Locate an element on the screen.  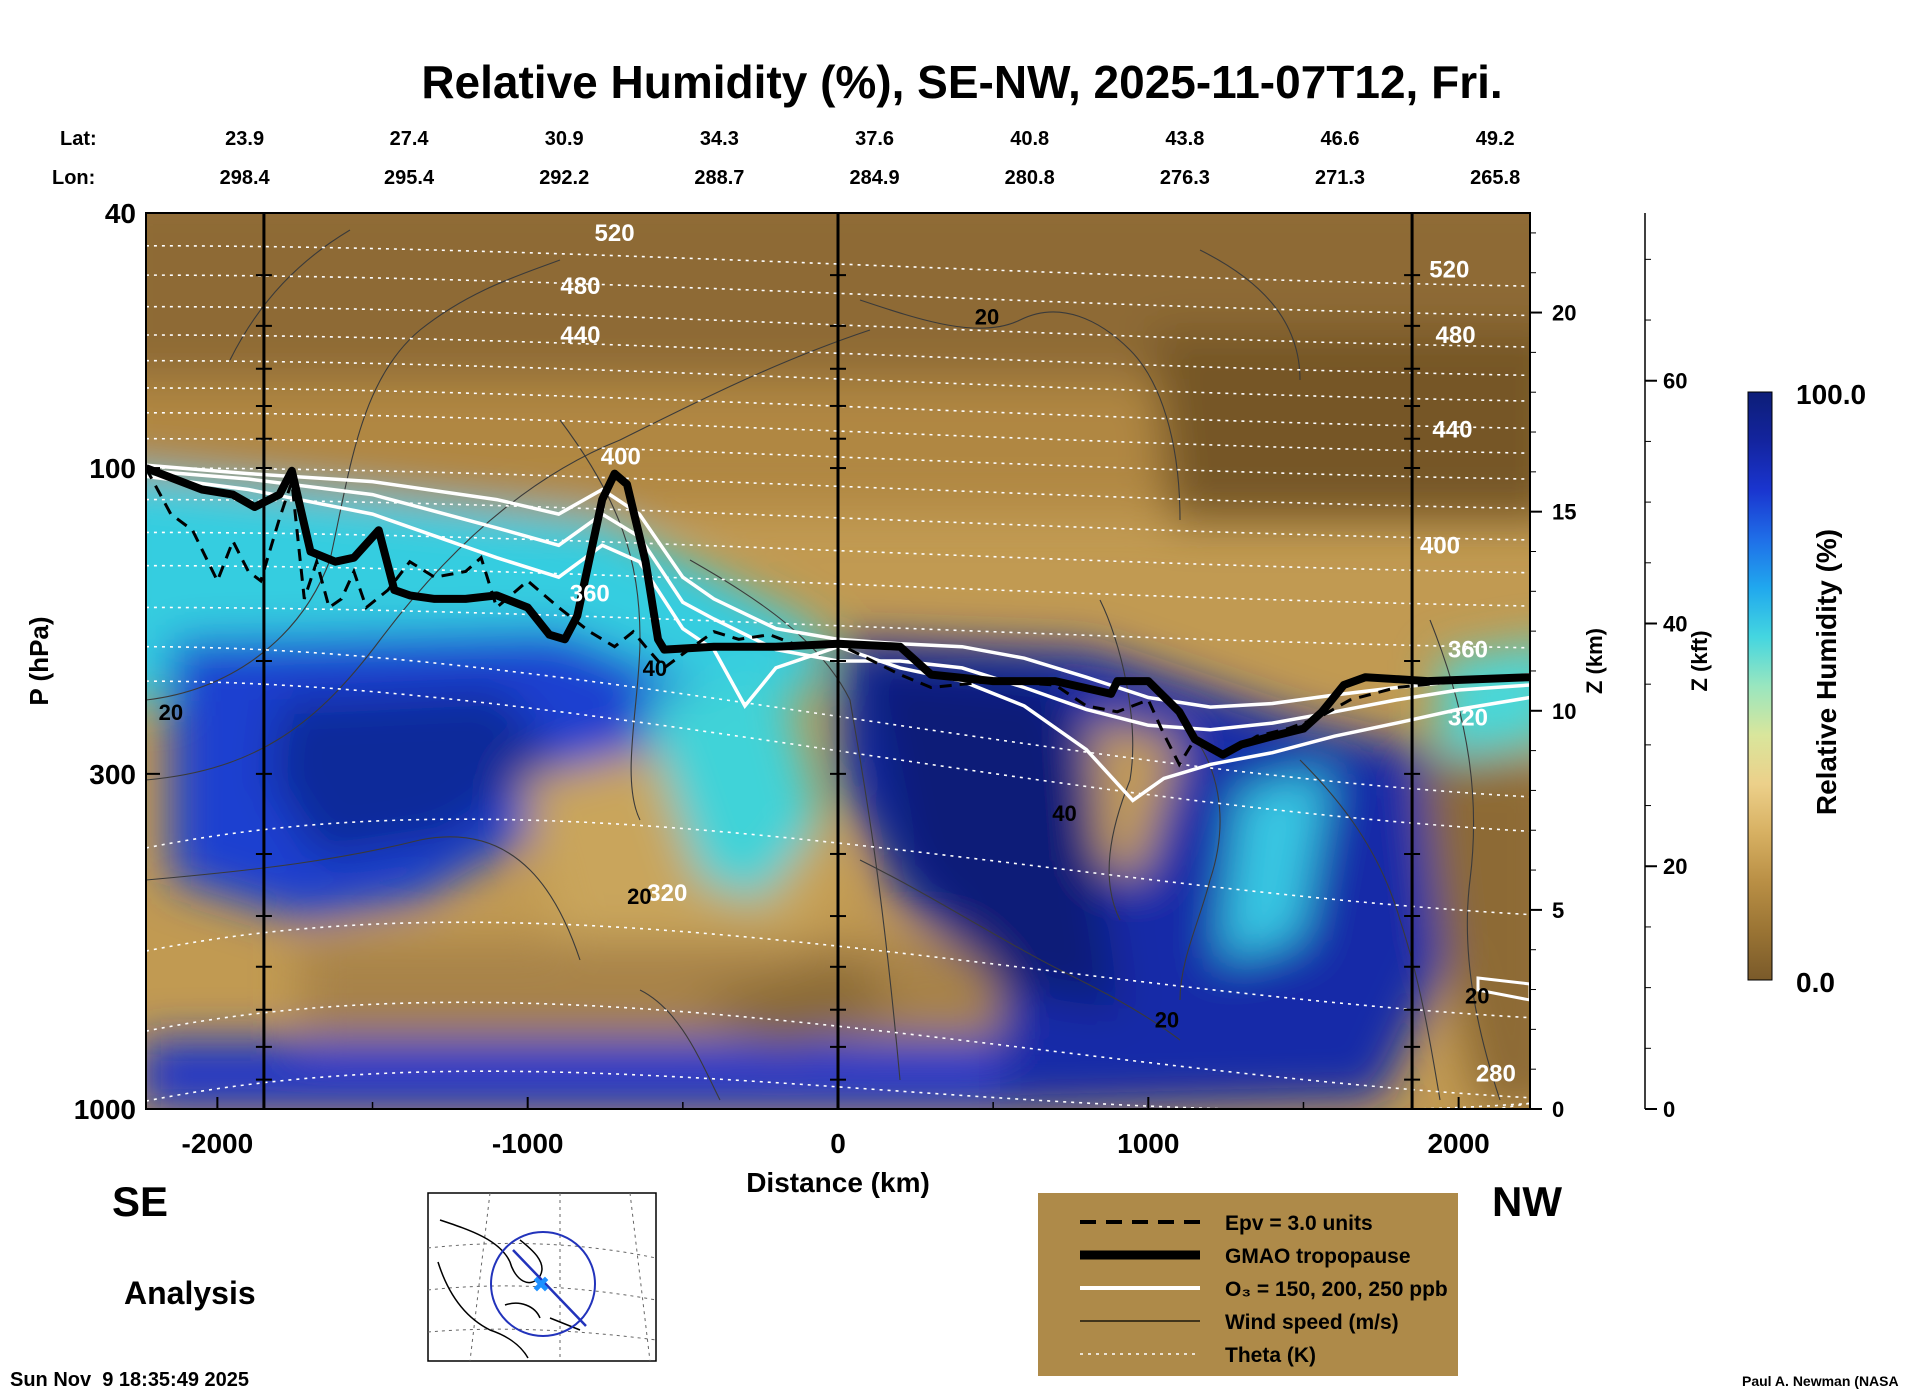
legend-label: Epv = 3.0 units is located at coordinates (1299, 1223).